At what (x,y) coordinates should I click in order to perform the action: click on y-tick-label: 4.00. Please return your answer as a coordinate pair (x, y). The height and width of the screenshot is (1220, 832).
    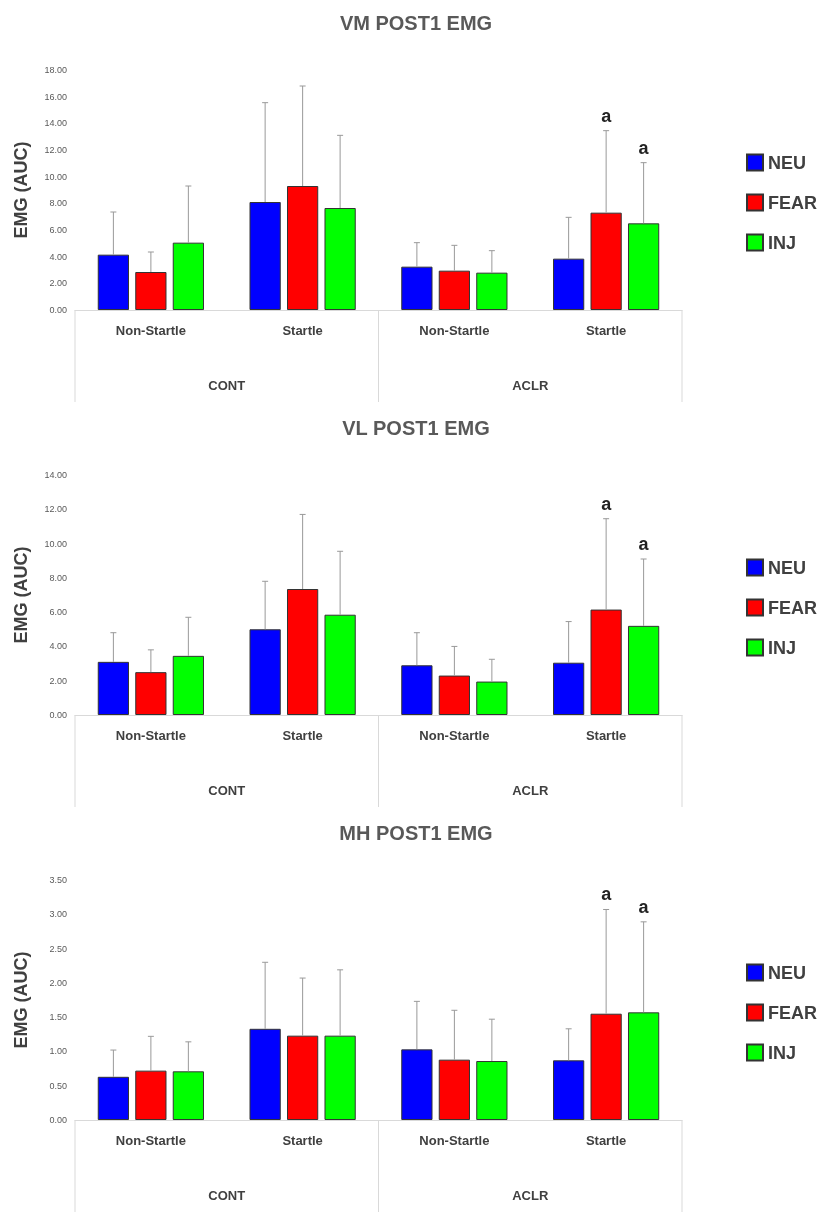
    Looking at the image, I should click on (58, 646).